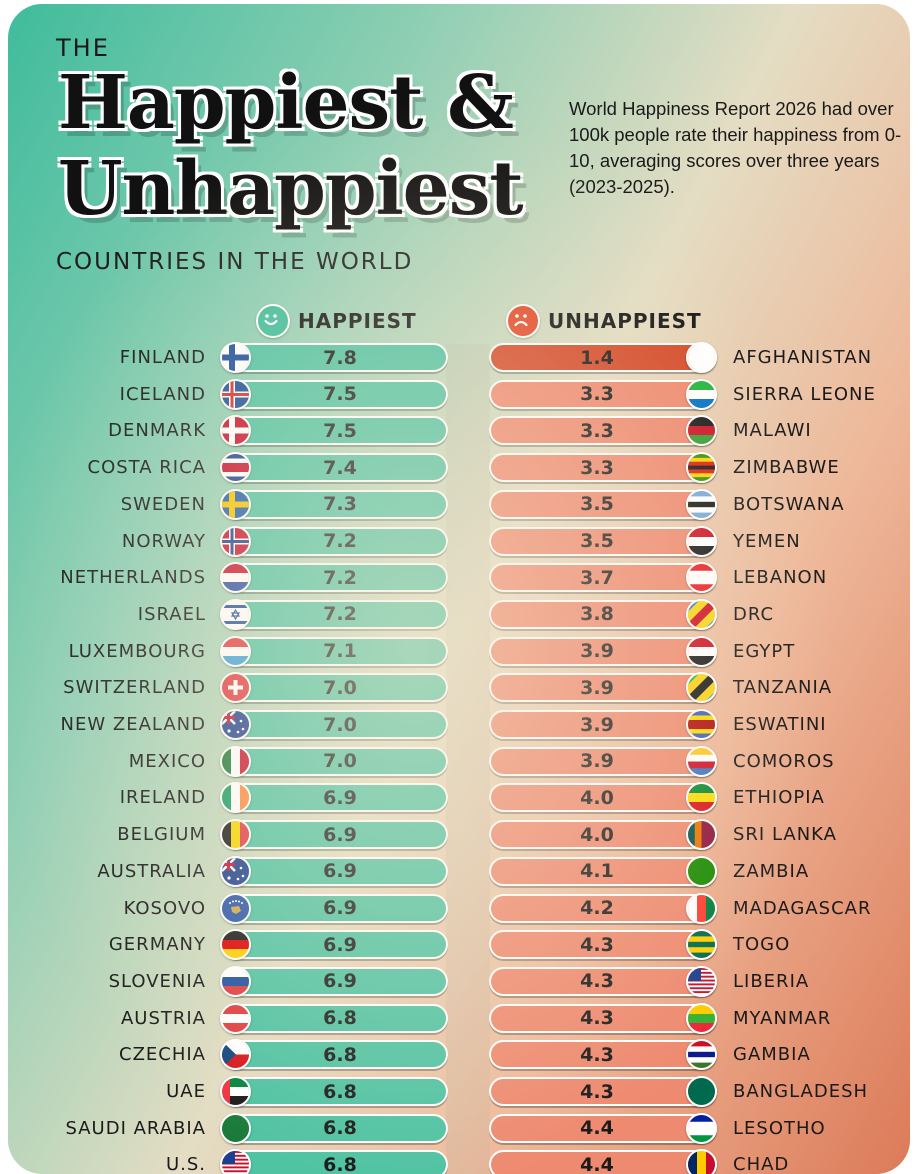 This screenshot has height=1174, width=918. I want to click on unhappy-country-botswana: BOTSWANA, so click(789, 504).